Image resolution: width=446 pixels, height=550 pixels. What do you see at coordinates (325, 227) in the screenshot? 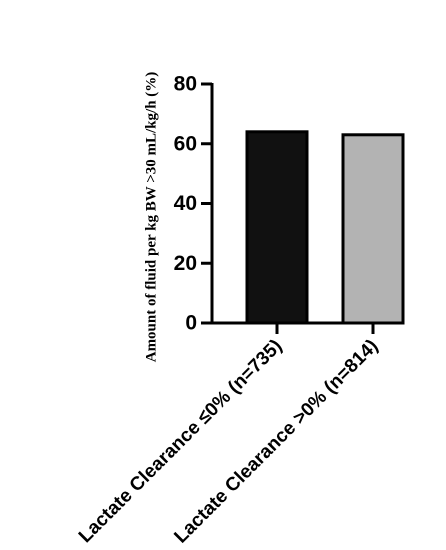
I see `bars` at bounding box center [325, 227].